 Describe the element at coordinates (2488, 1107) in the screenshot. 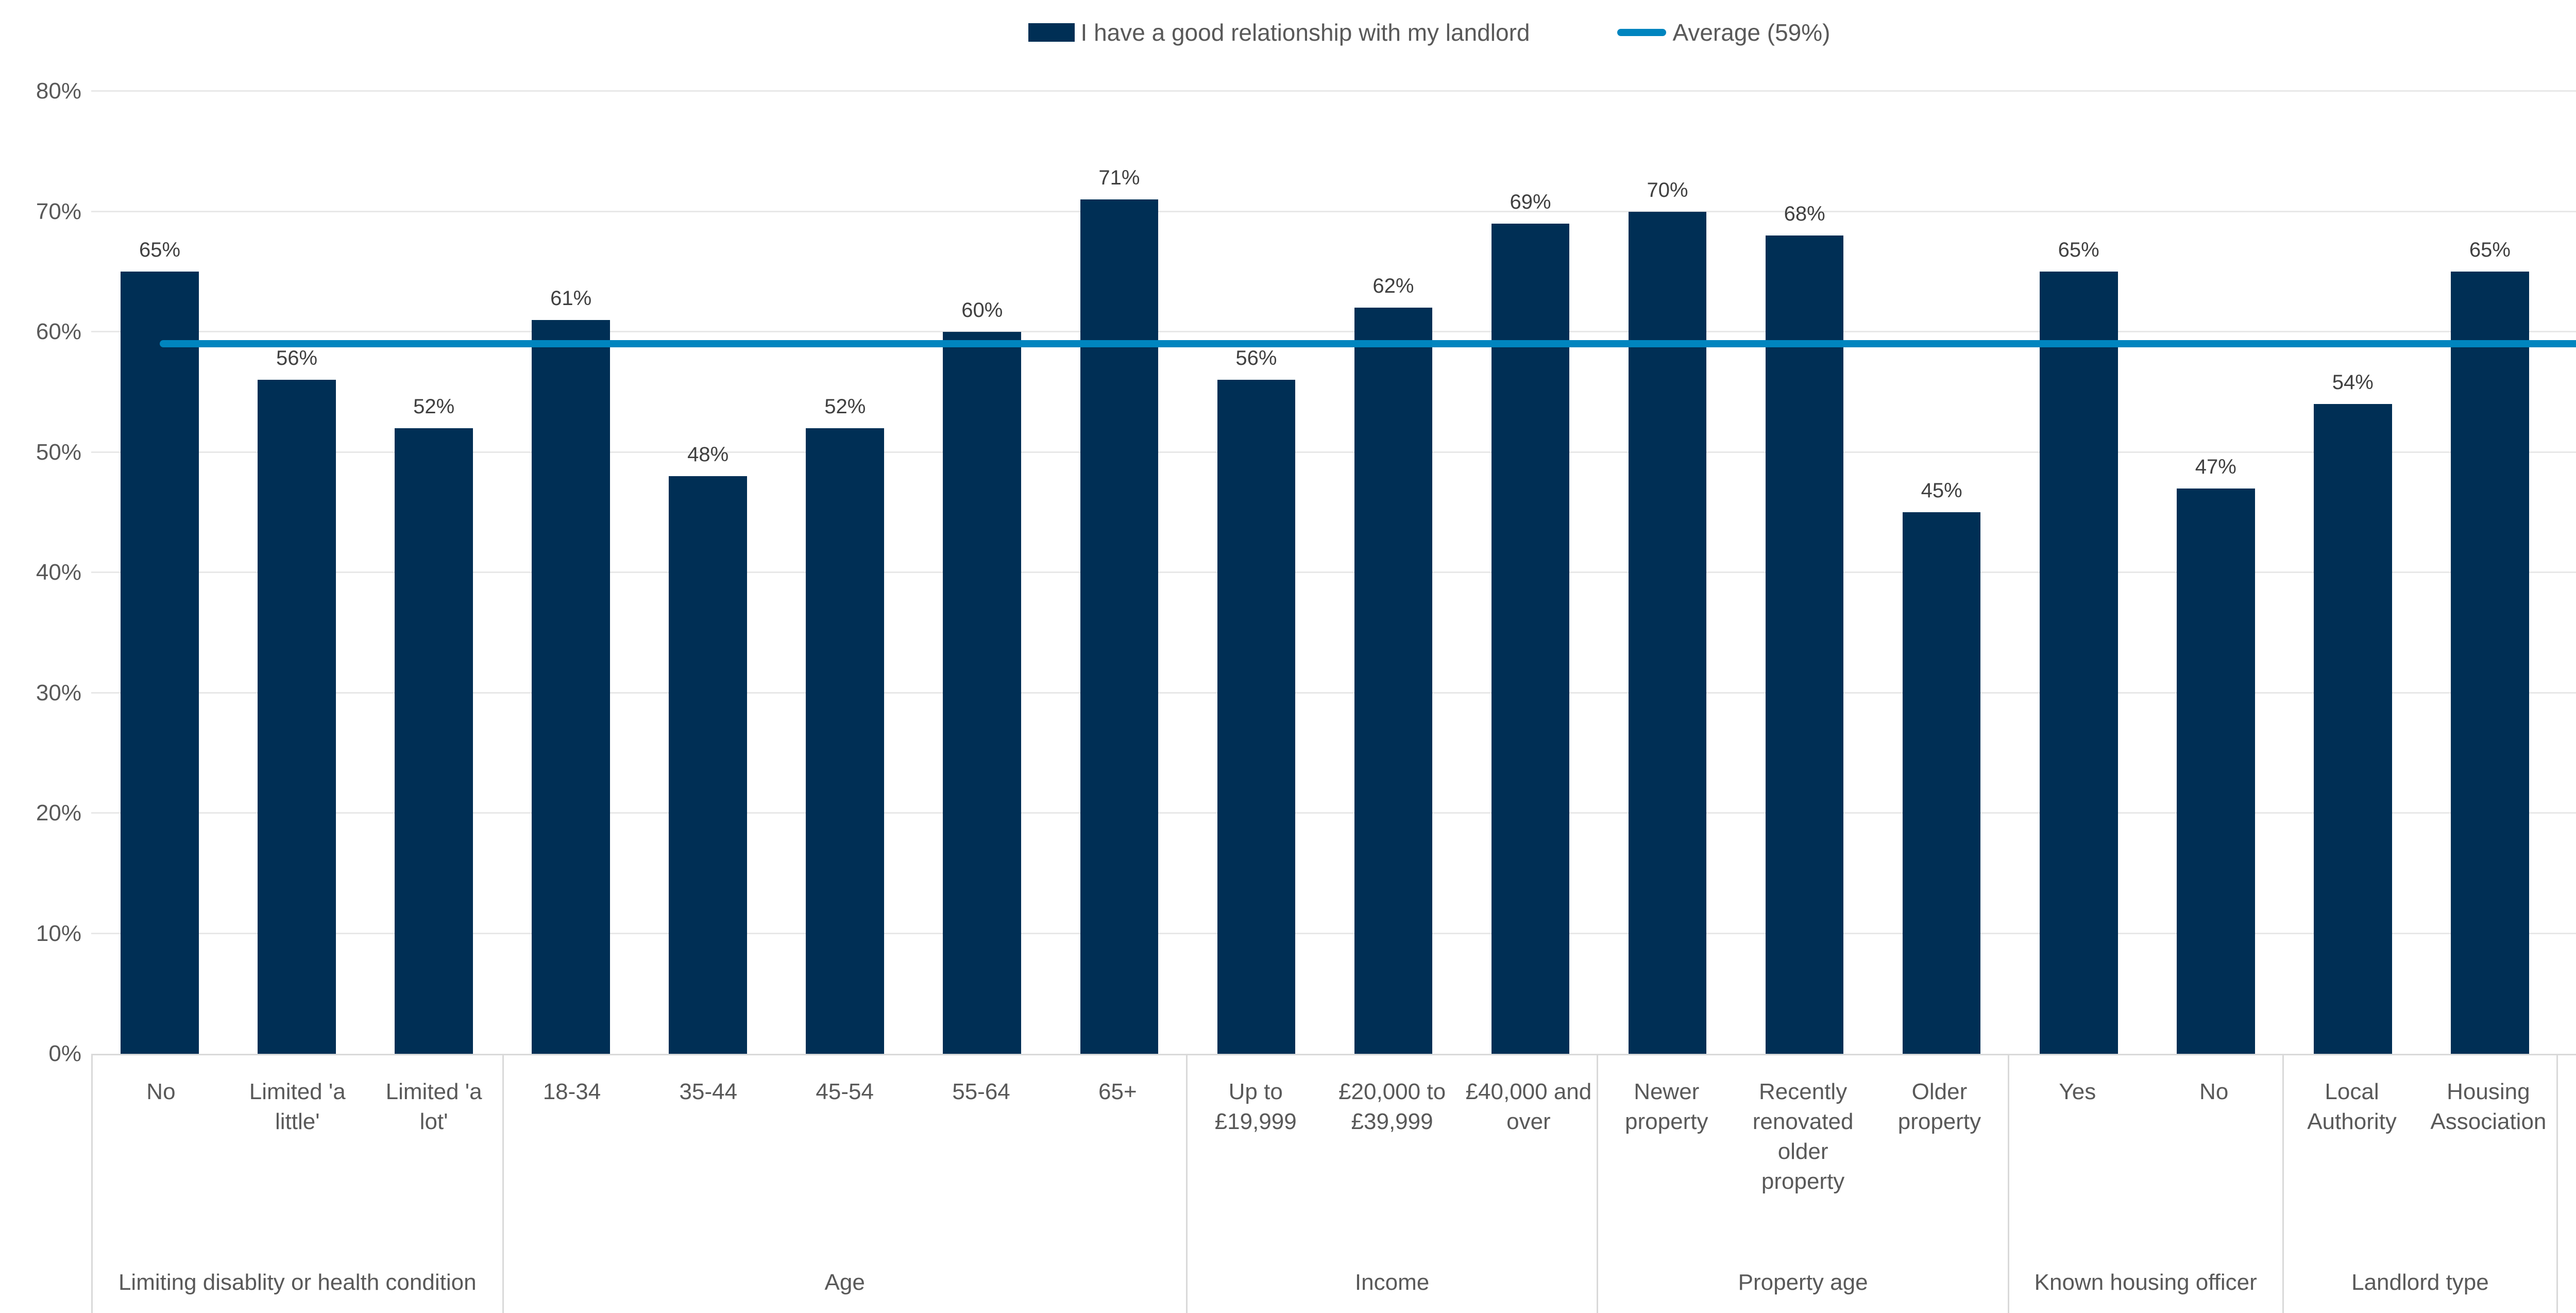

I see `category-label: Housing Association` at that location.